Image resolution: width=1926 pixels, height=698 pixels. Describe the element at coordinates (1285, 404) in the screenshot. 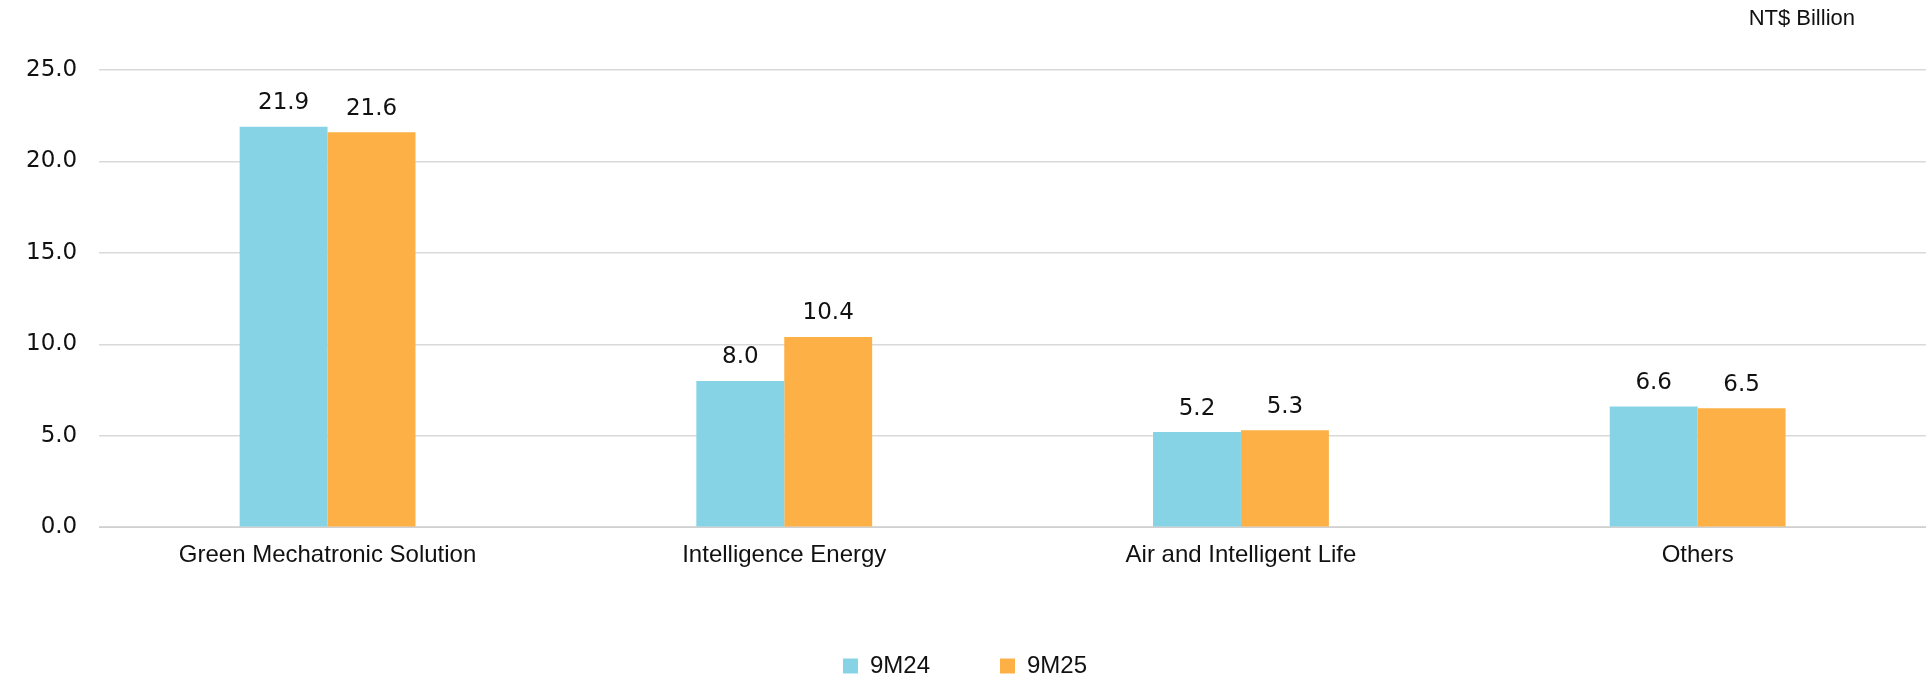

I see `data-label: 5.3` at that location.